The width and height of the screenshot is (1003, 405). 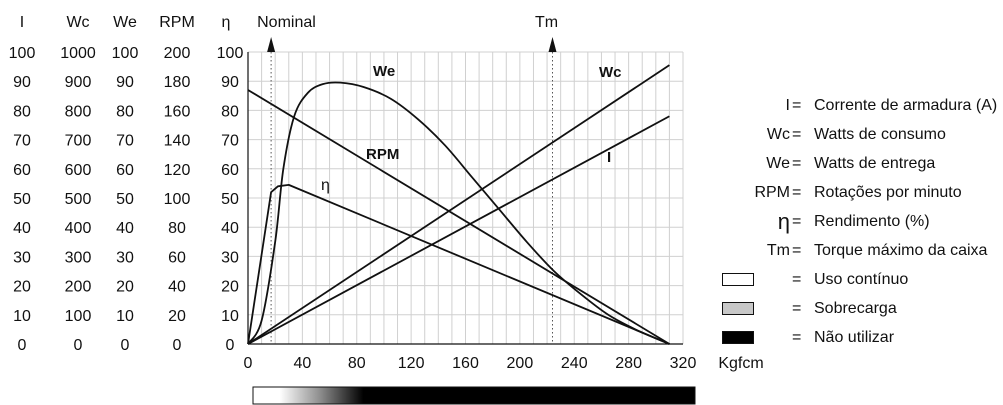 I want to click on scale-tick: 900, so click(x=78, y=82).